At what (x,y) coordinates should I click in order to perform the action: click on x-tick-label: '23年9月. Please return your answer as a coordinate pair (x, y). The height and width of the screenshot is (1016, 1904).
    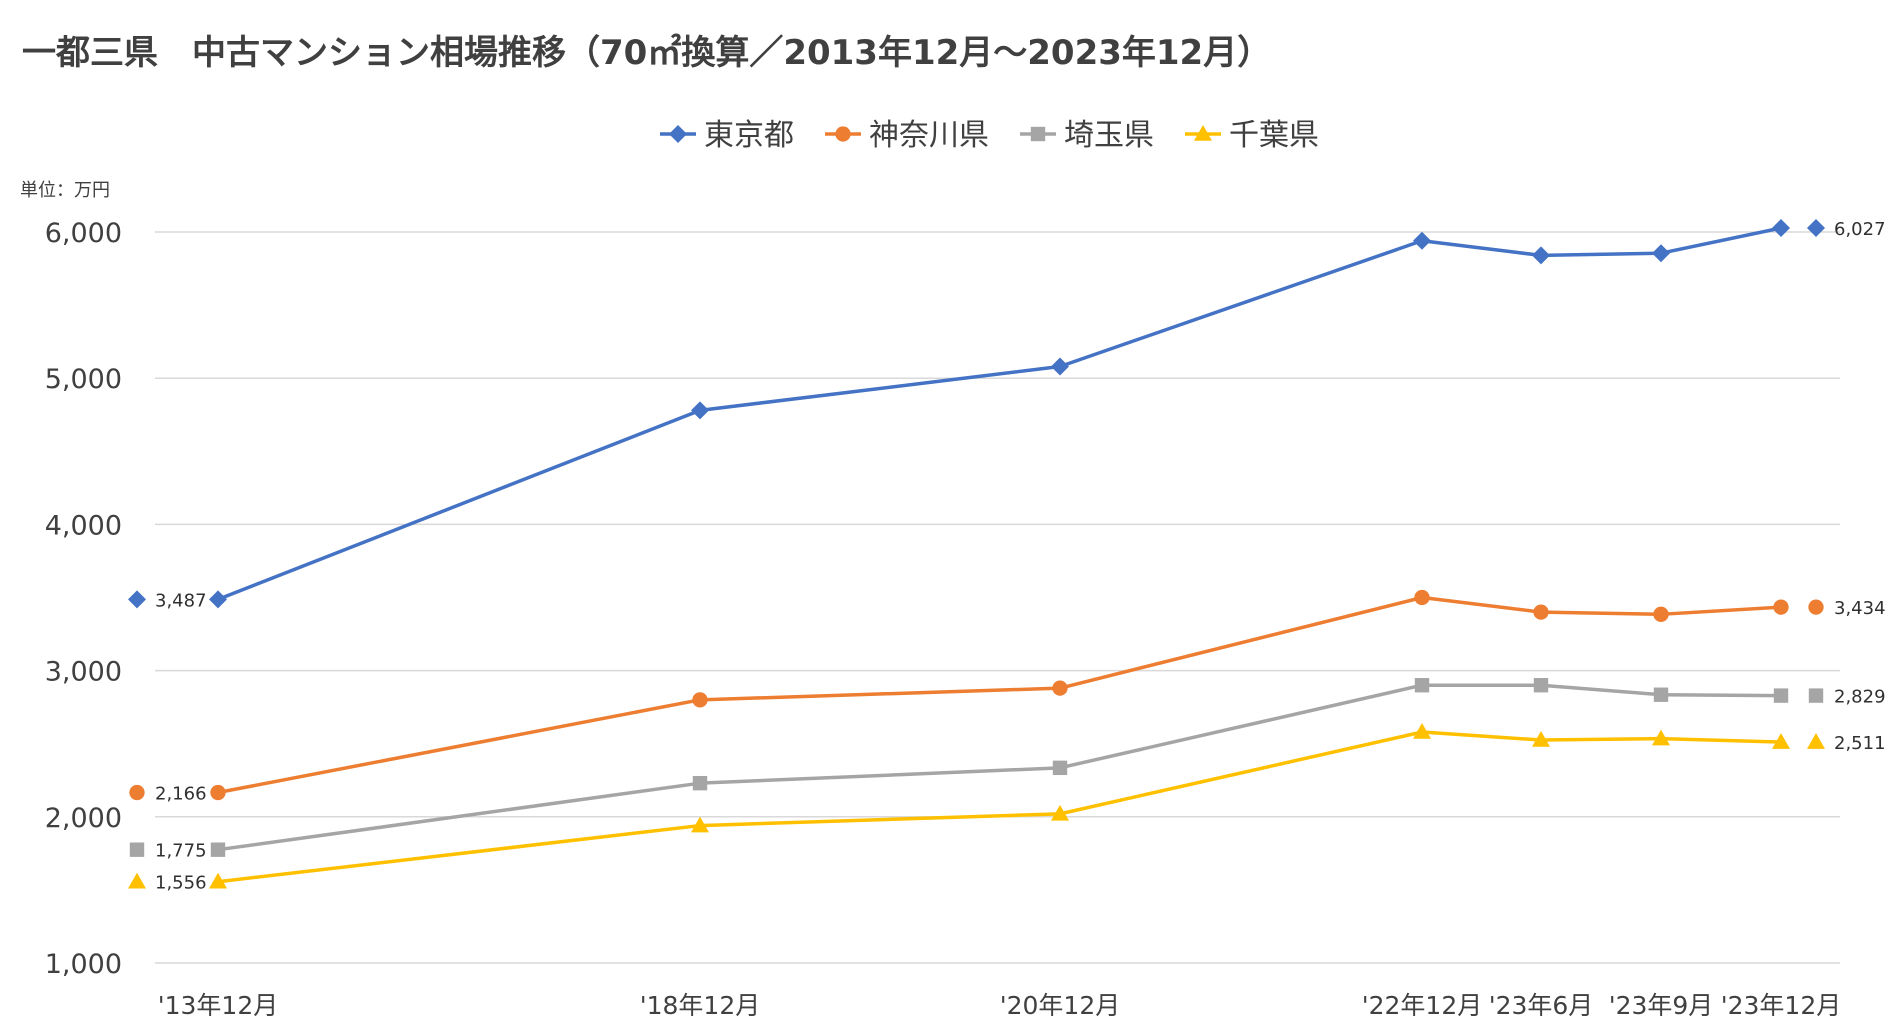
    Looking at the image, I should click on (1661, 1003).